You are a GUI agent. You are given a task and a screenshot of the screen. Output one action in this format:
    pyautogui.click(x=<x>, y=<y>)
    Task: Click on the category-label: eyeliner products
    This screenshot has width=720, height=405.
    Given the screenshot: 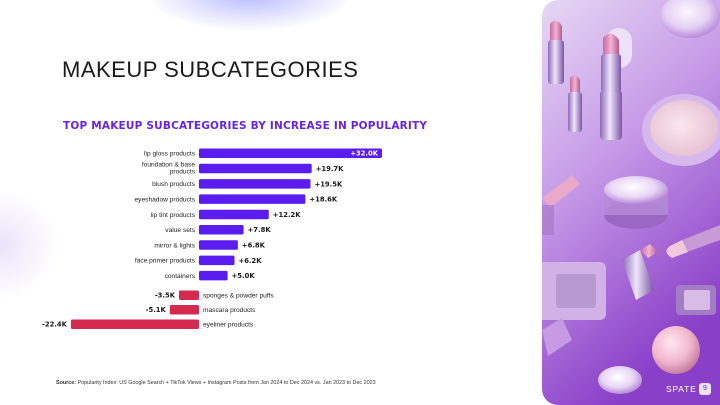 What is the action you would take?
    pyautogui.click(x=228, y=325)
    